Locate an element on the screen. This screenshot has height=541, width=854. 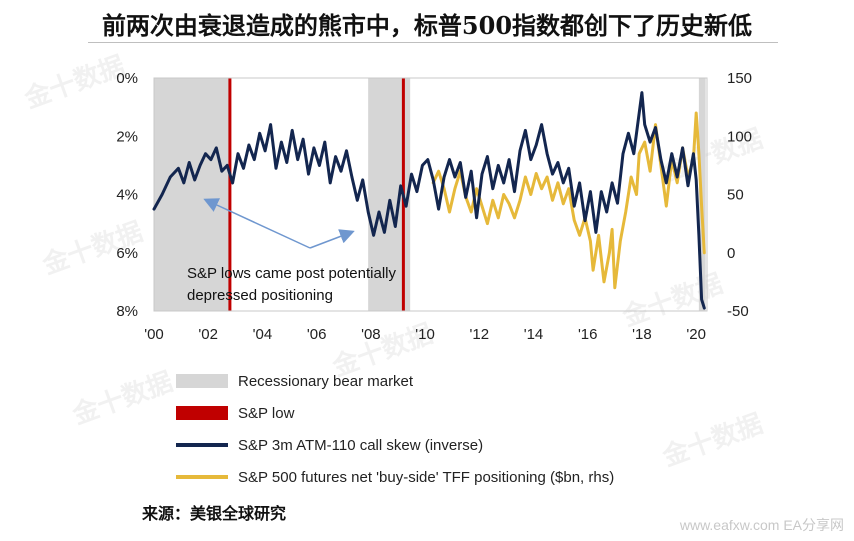
x-axis-tick-3: '06 is located at coordinates (317, 334).